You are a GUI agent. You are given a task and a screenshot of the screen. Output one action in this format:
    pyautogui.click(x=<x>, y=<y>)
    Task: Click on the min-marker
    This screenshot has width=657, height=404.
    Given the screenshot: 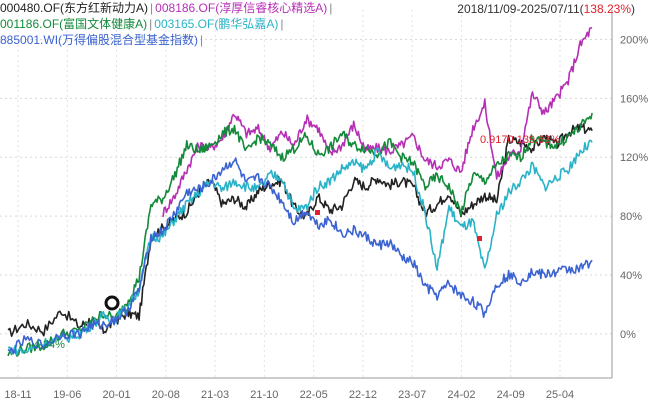 What is the action you would take?
    pyautogui.click(x=479, y=238)
    